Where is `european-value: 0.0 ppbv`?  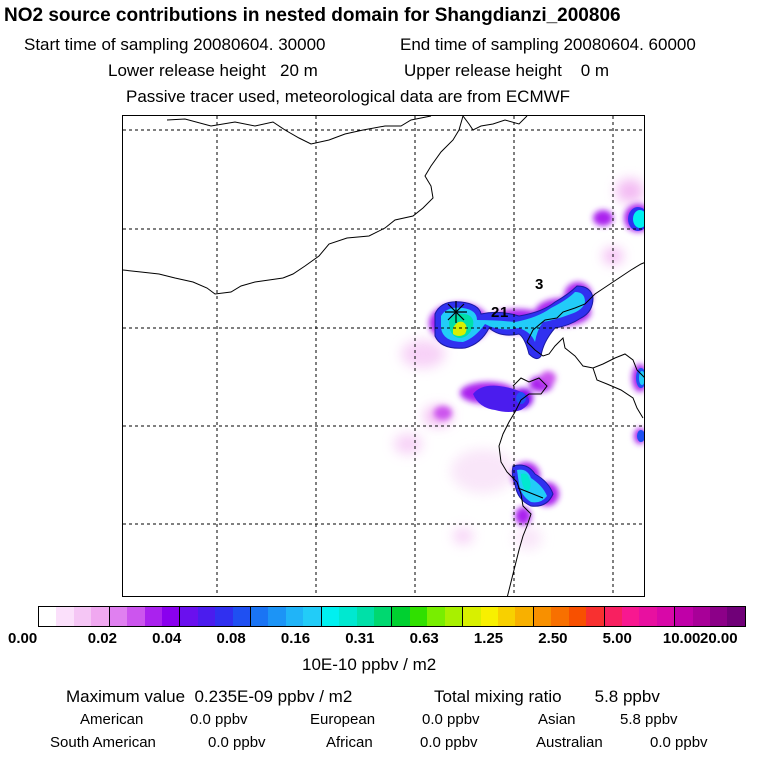 european-value: 0.0 ppbv is located at coordinates (451, 719).